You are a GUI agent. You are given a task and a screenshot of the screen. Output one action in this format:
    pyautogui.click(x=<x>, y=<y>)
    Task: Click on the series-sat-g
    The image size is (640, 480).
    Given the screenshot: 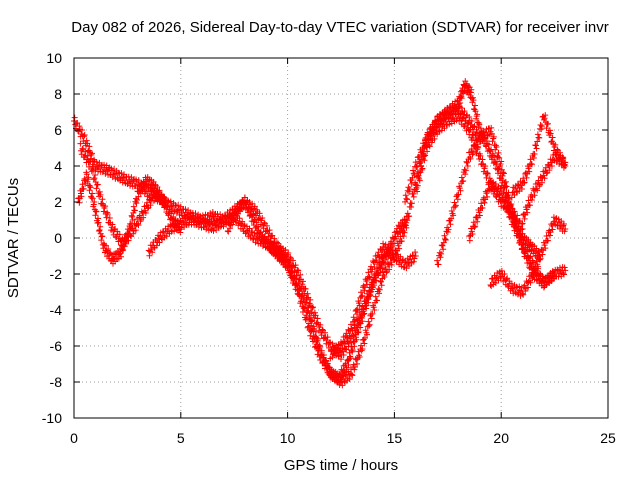 What is the action you would take?
    pyautogui.click(x=373, y=301)
    